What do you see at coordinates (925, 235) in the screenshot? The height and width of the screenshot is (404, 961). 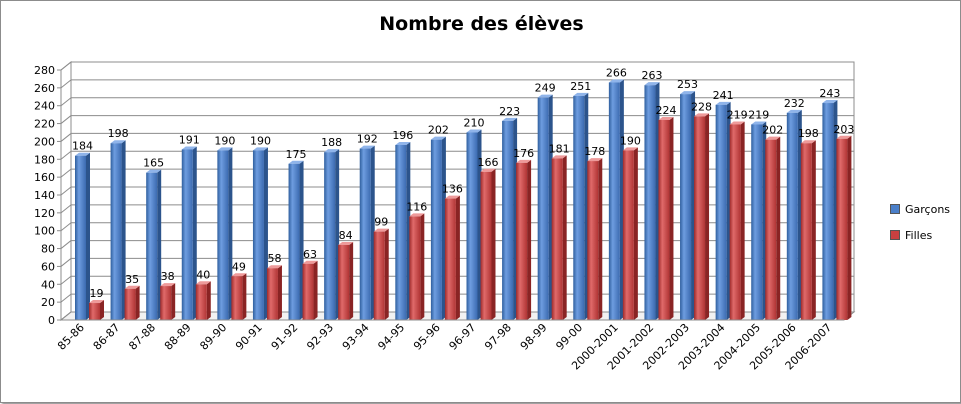 I see `legend-item-filles: Filles` at bounding box center [925, 235].